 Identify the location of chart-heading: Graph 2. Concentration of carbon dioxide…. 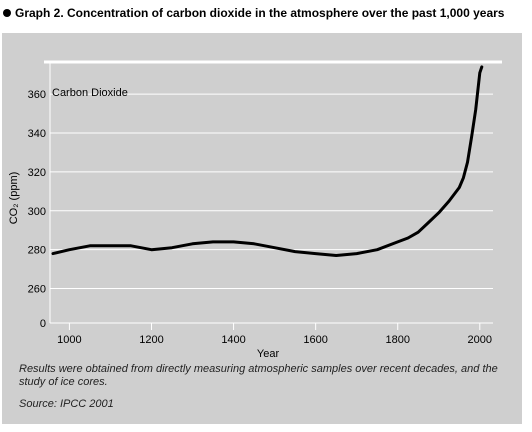
(253, 13).